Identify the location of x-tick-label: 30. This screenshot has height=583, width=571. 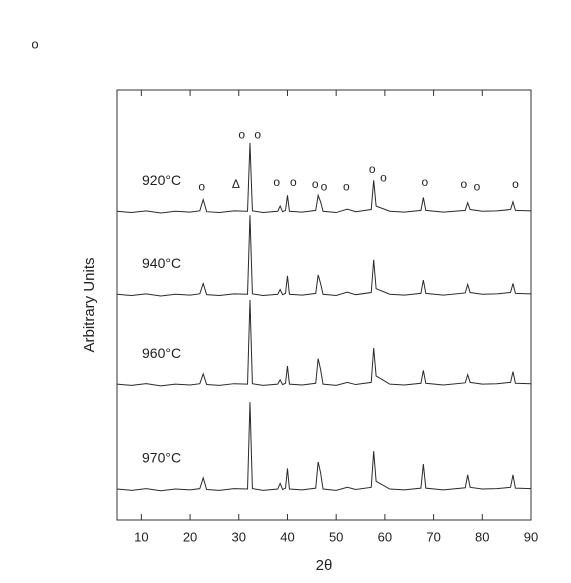
(239, 536).